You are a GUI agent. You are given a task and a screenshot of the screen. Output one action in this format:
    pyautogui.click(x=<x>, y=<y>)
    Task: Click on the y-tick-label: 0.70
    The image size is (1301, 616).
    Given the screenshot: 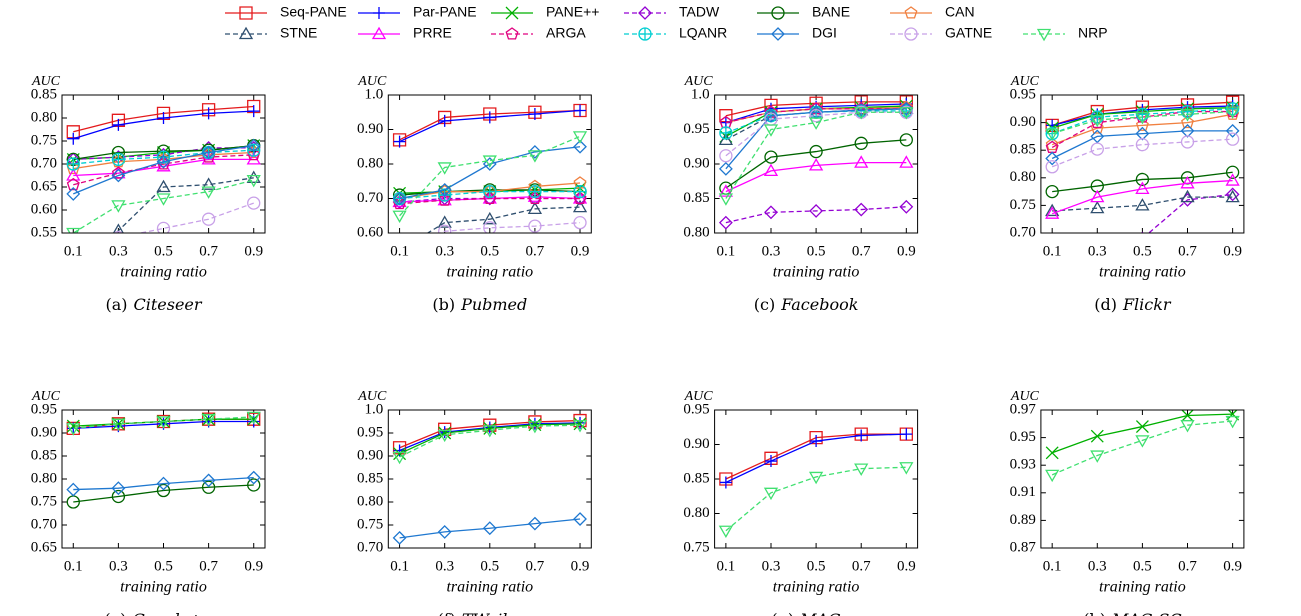 What is the action you would take?
    pyautogui.click(x=370, y=198)
    